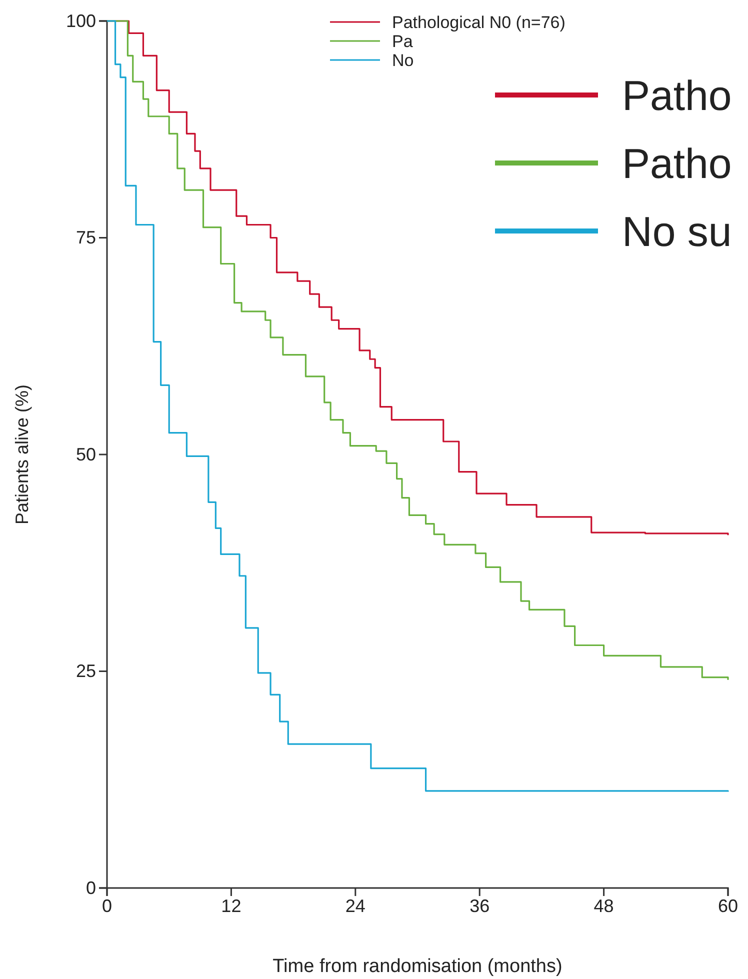 This screenshot has height=979, width=748. What do you see at coordinates (231, 906) in the screenshot?
I see `x-tick-label: 12` at bounding box center [231, 906].